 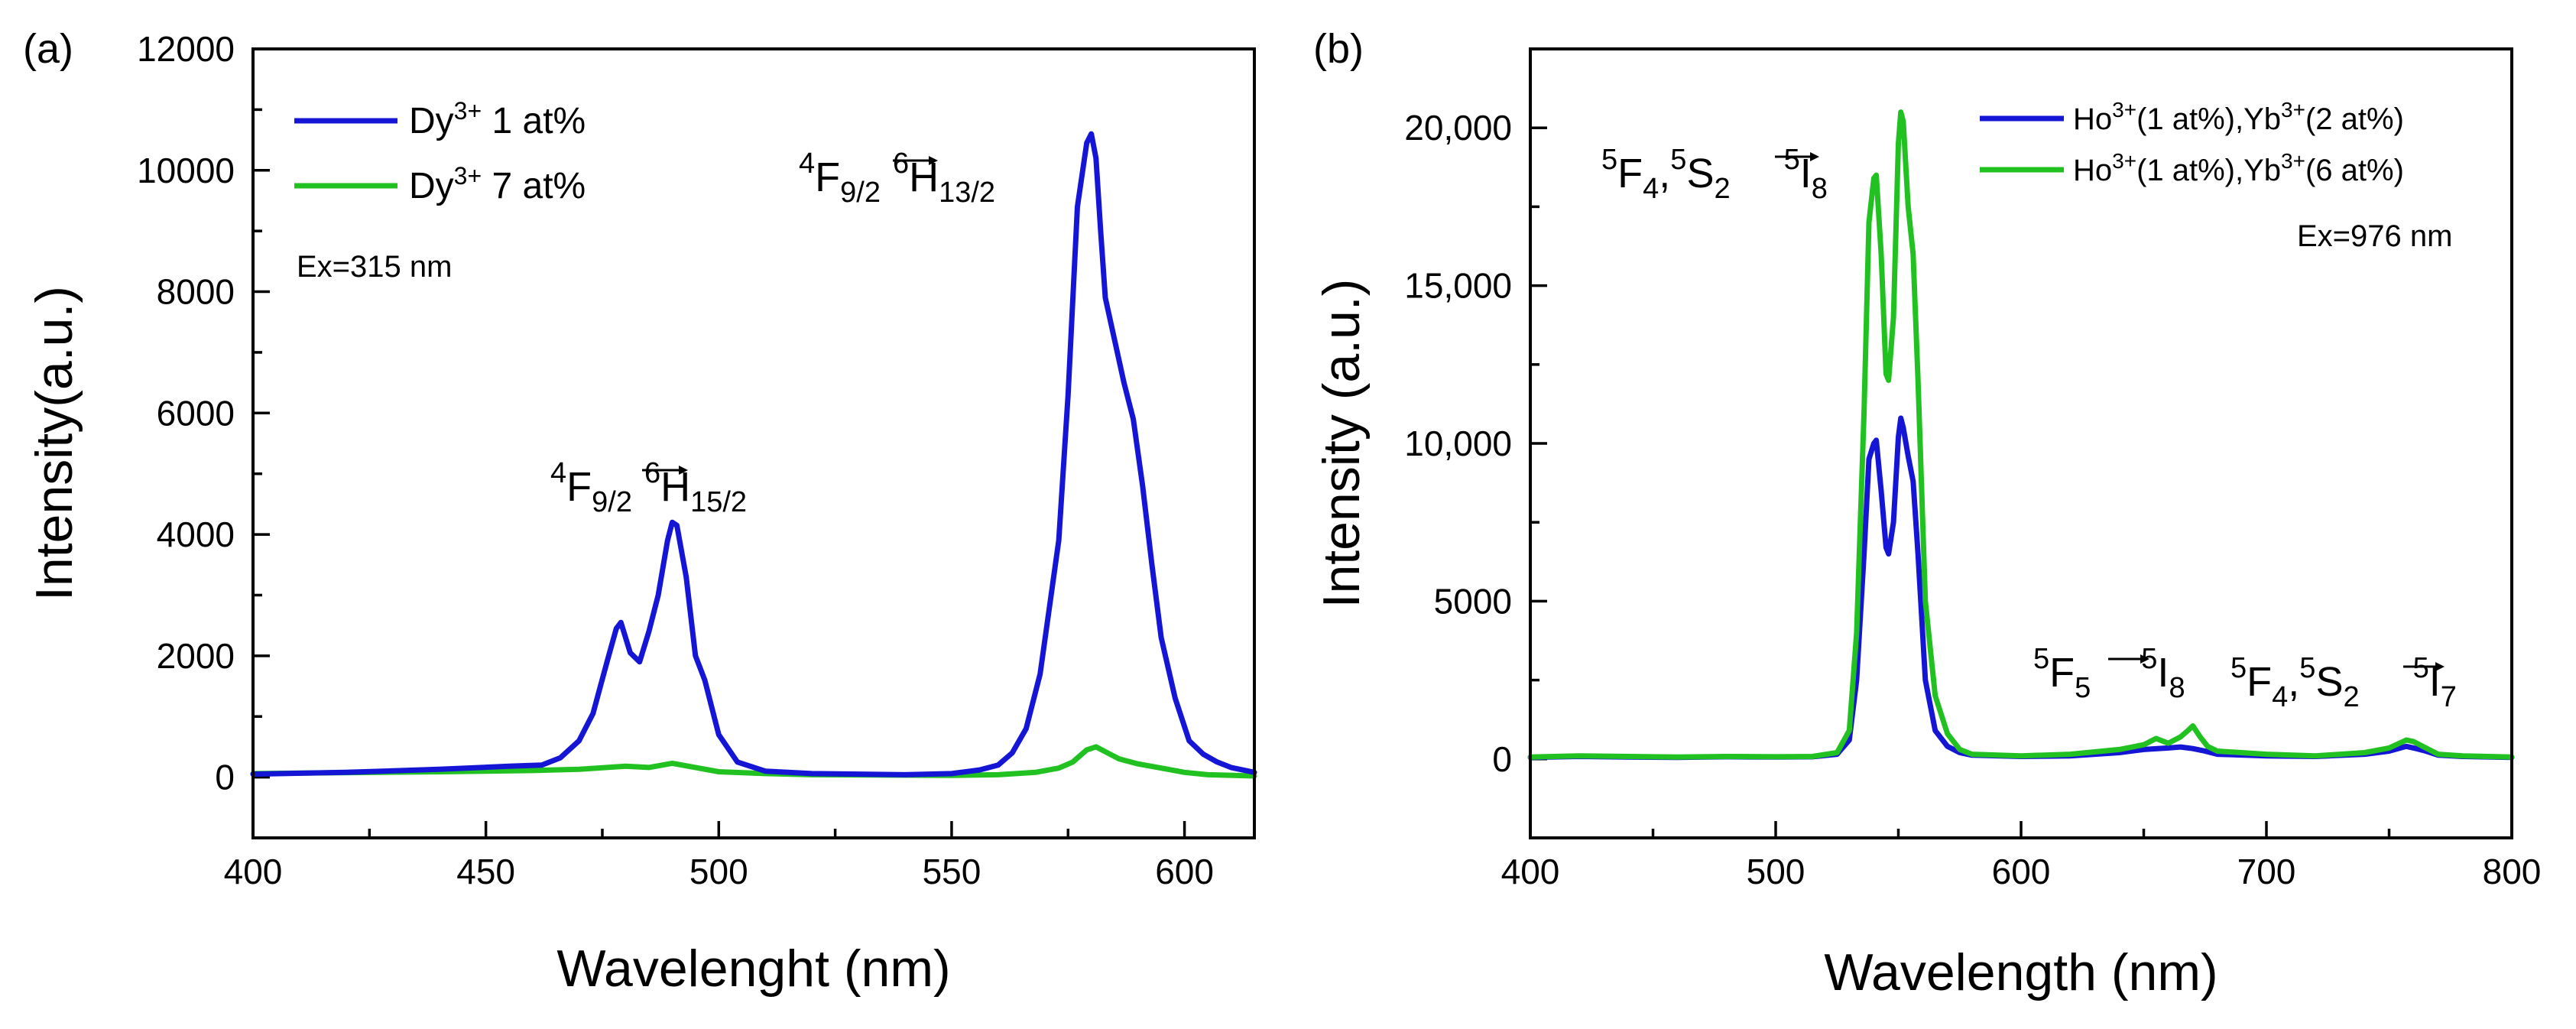 I want to click on panel-a-annotation-15-2: 4F9/26H15/2, so click(x=648, y=487).